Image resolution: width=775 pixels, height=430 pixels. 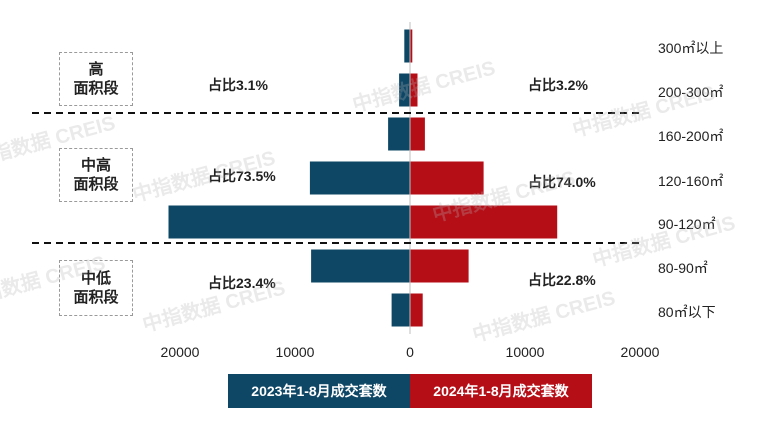 What do you see at coordinates (691, 181) in the screenshot?
I see `category-label: 120-160㎡` at bounding box center [691, 181].